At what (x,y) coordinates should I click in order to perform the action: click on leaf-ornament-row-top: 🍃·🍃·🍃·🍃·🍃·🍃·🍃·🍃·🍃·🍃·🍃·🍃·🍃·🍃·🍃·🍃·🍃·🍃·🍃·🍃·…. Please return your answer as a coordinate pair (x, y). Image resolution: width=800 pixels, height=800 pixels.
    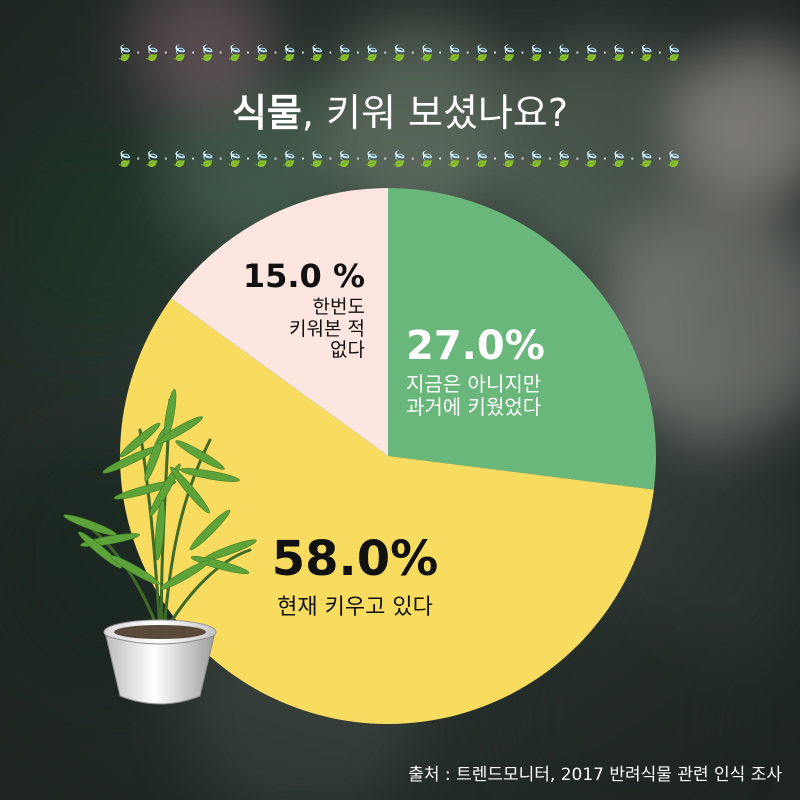
    Looking at the image, I should click on (400, 53).